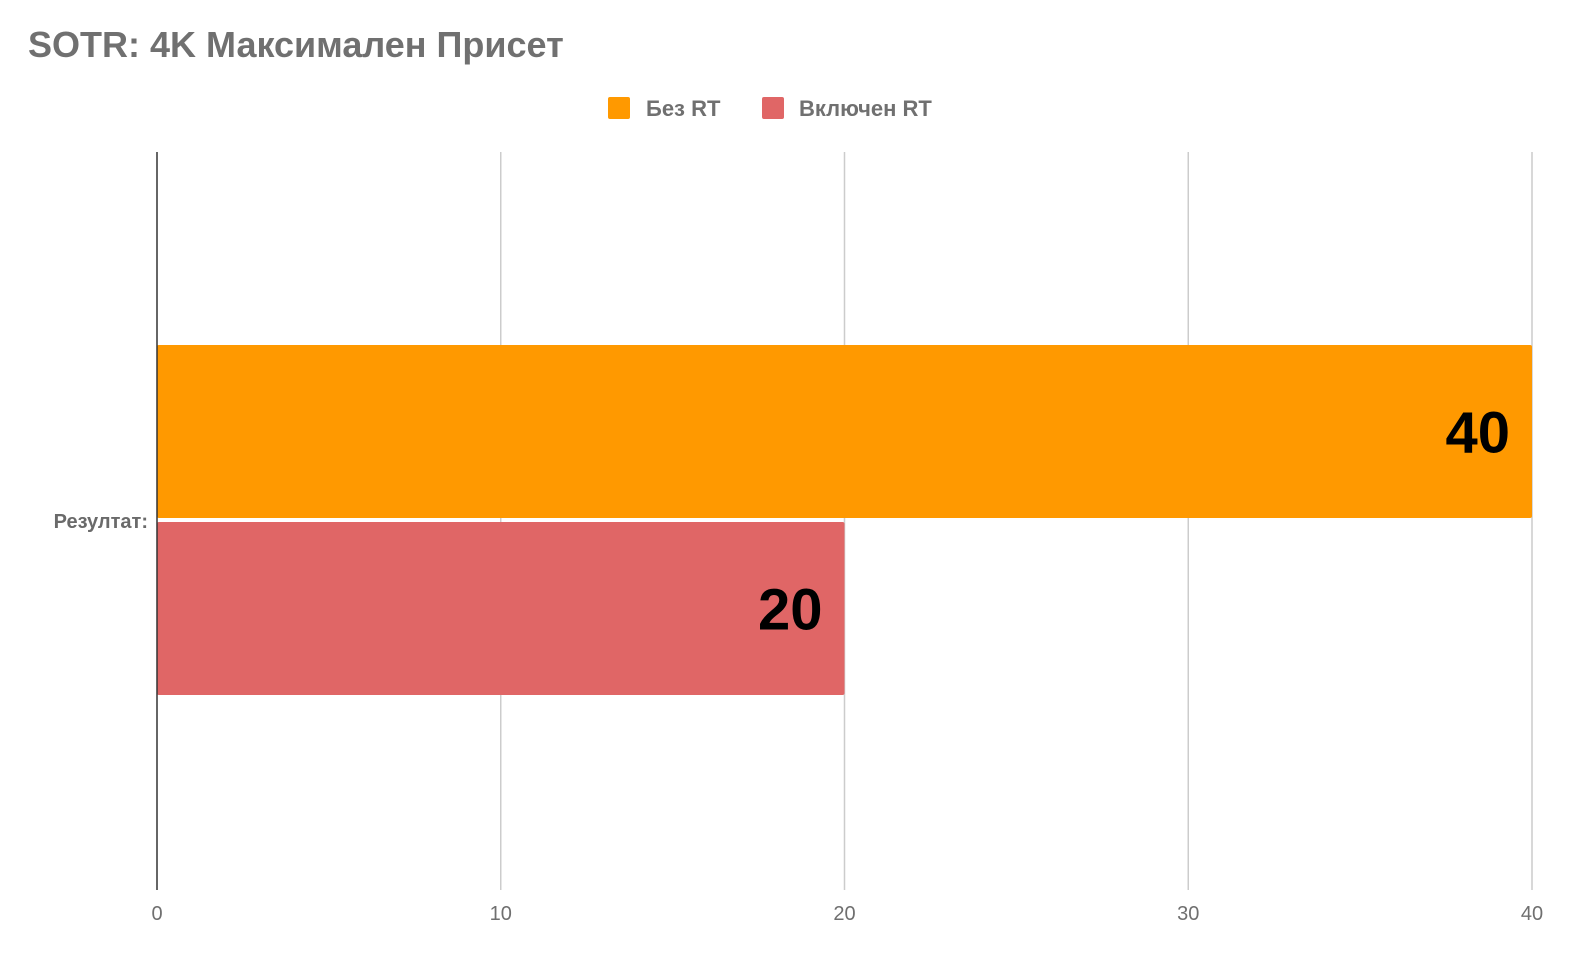  I want to click on x-tick-label-4: 40, so click(1532, 914).